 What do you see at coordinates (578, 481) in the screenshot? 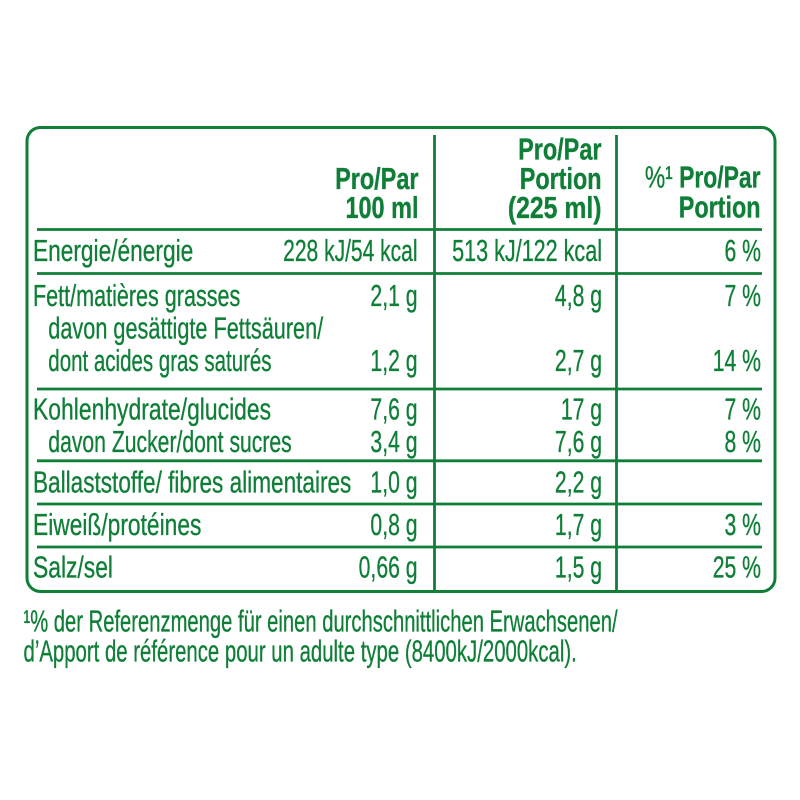
I see `svg-text: 2,2 g` at bounding box center [578, 481].